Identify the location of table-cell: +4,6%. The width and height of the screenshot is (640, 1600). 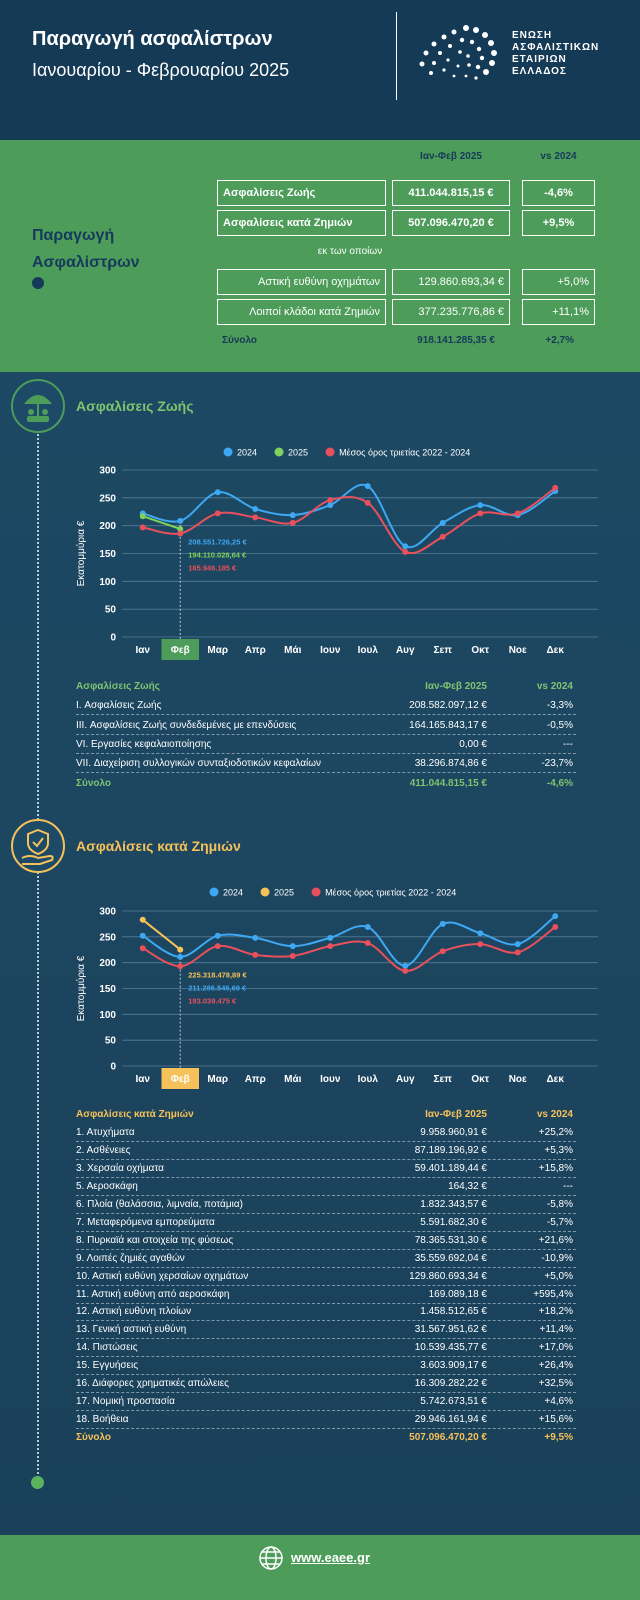
(558, 1402).